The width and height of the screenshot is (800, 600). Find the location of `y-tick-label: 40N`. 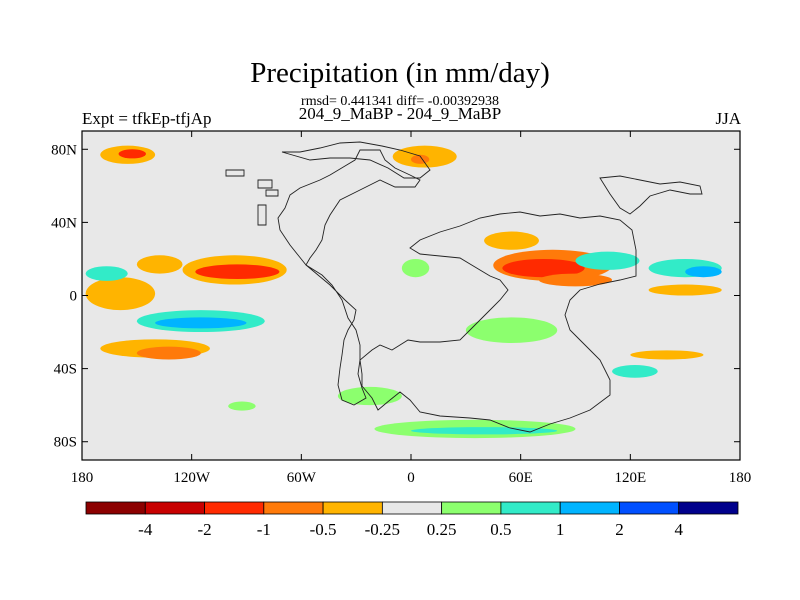

y-tick-label: 40N is located at coordinates (64, 223).